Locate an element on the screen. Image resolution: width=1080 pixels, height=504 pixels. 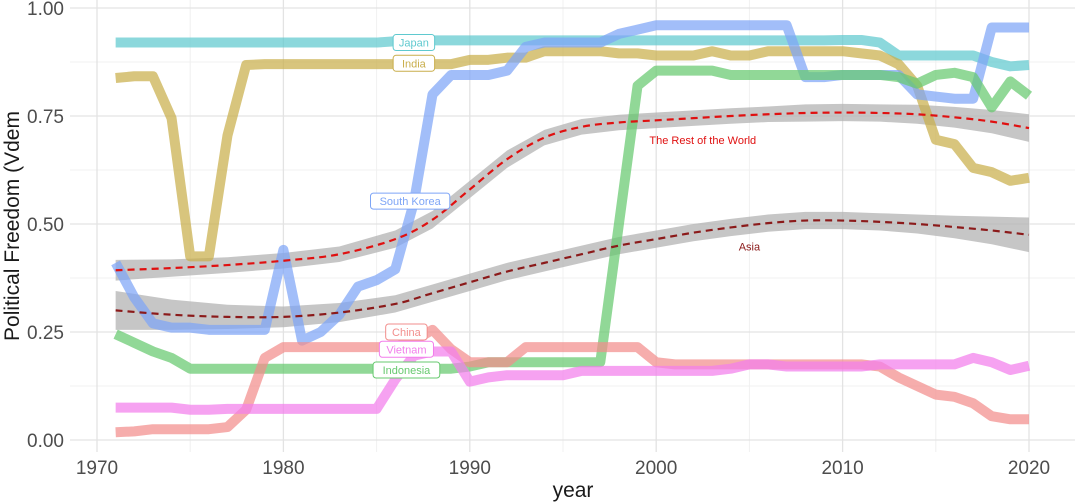
y-tick-labels: 0.00 0.25 0.50 0.75 1.00 is located at coordinates (45, 226).